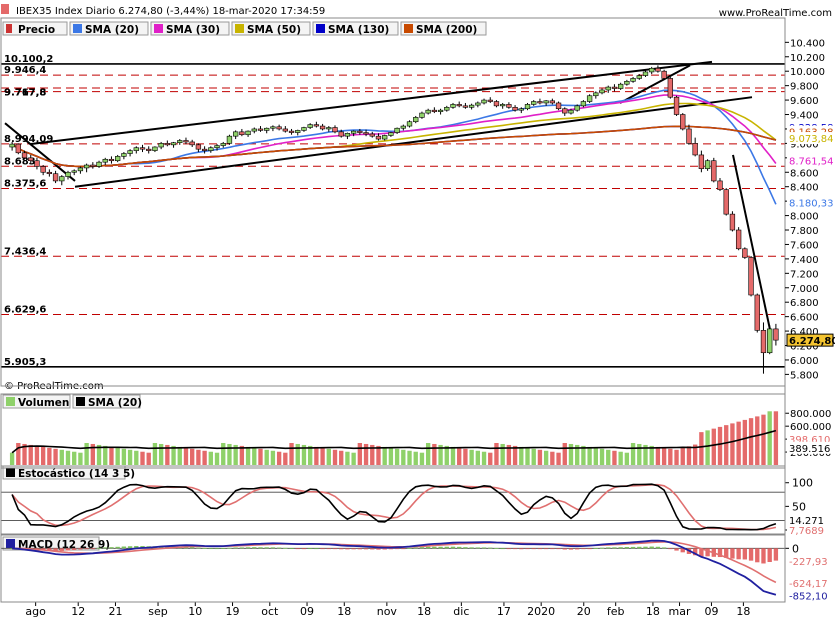 This screenshot has height=624, width=835. I want to click on legend-item: SMA (130), so click(355, 28).